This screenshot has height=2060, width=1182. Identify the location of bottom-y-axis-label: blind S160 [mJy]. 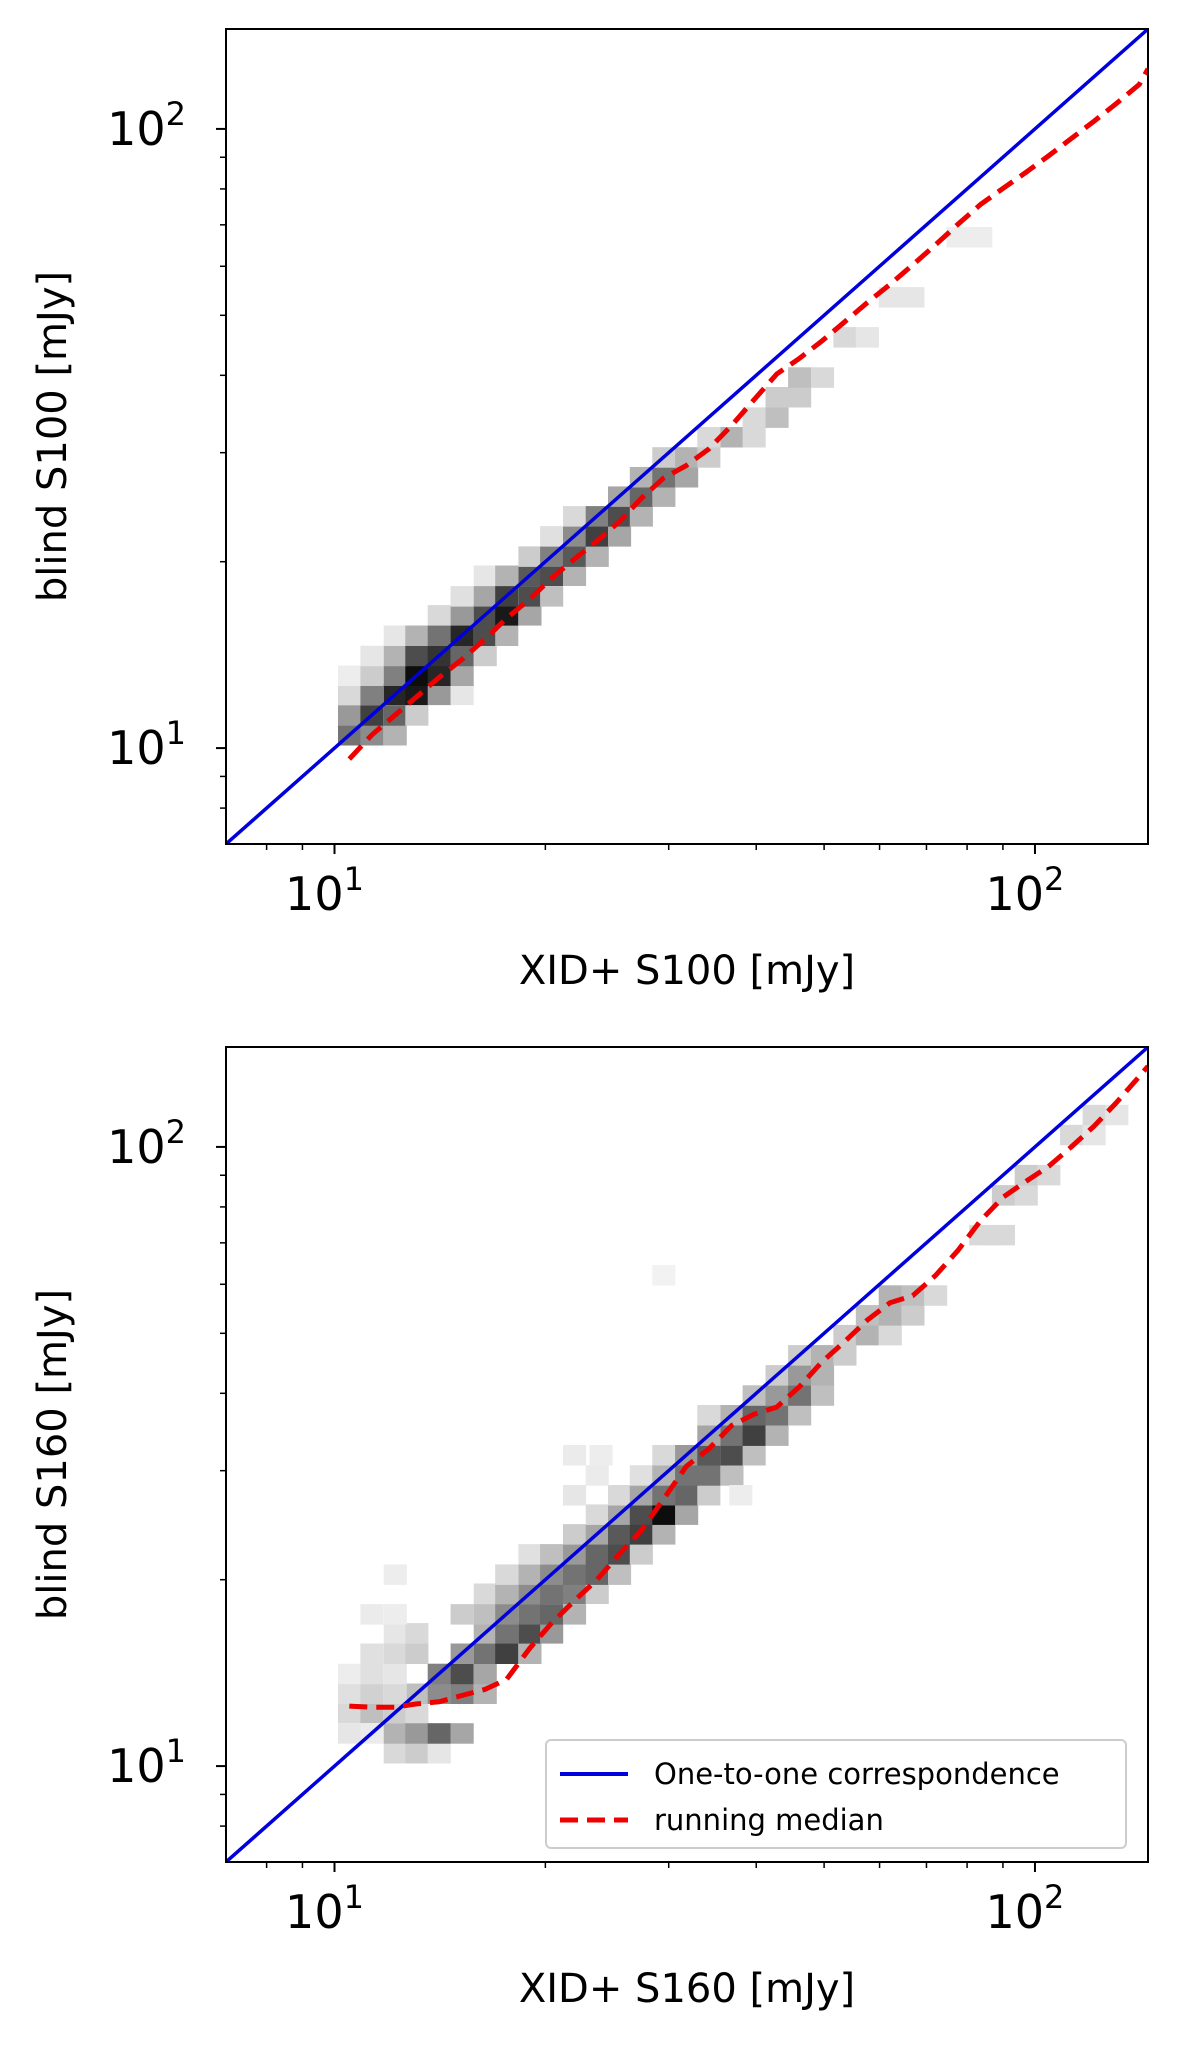
(53, 1454).